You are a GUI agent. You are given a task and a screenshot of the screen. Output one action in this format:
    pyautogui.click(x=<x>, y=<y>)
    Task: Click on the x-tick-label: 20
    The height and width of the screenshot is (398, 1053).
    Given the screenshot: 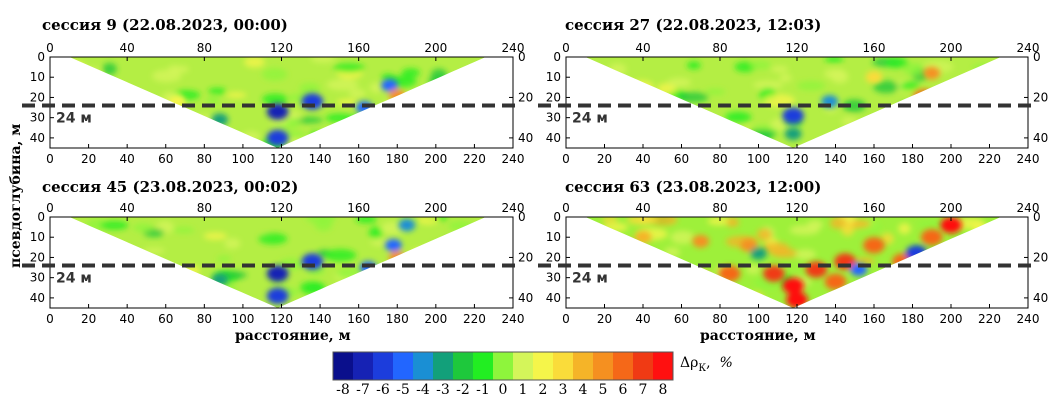 What is the action you would take?
    pyautogui.click(x=88, y=159)
    